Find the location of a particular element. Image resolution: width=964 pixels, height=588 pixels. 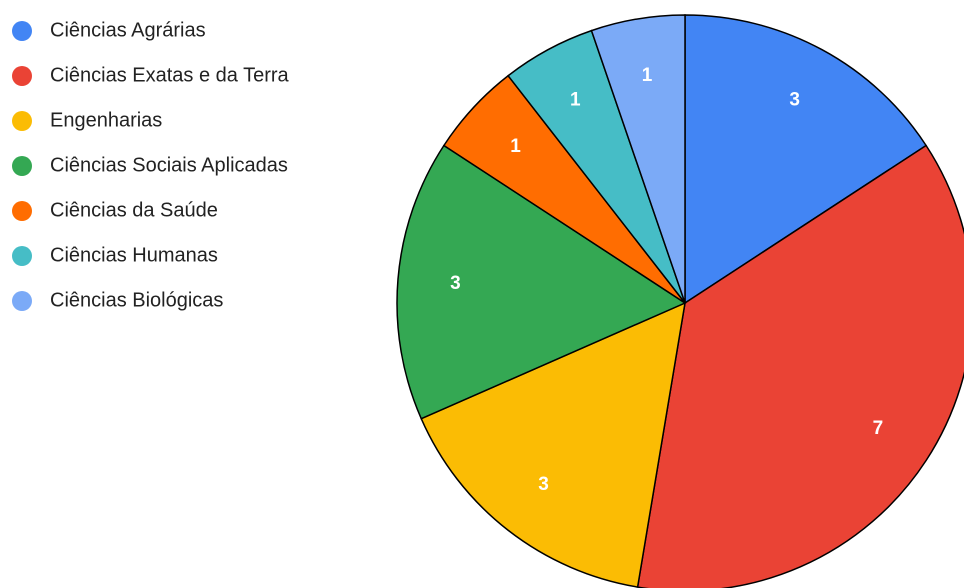

legend-label: Ciências Humanas is located at coordinates (134, 255).